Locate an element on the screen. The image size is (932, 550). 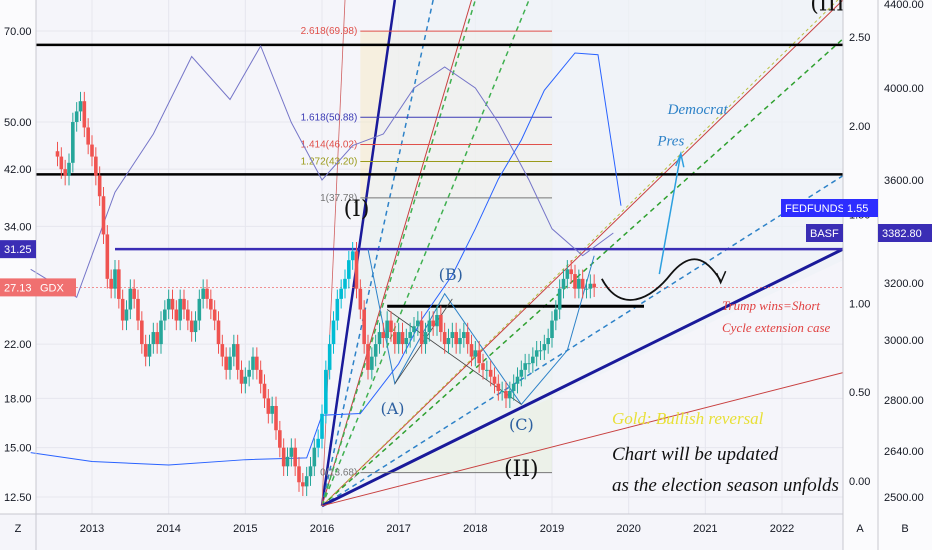
y-middle-tick-label: 0.50 is located at coordinates (859, 393).